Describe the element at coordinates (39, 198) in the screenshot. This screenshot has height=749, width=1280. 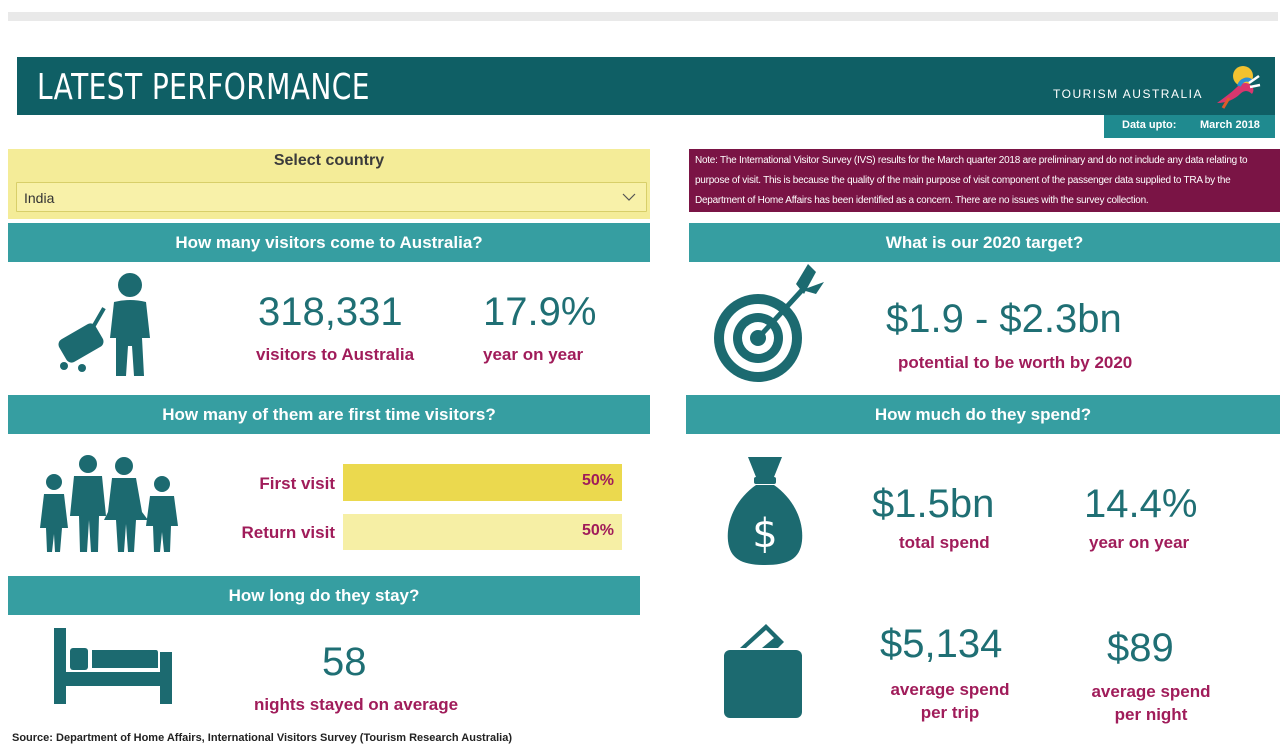
I see `country-select-value: India` at that location.